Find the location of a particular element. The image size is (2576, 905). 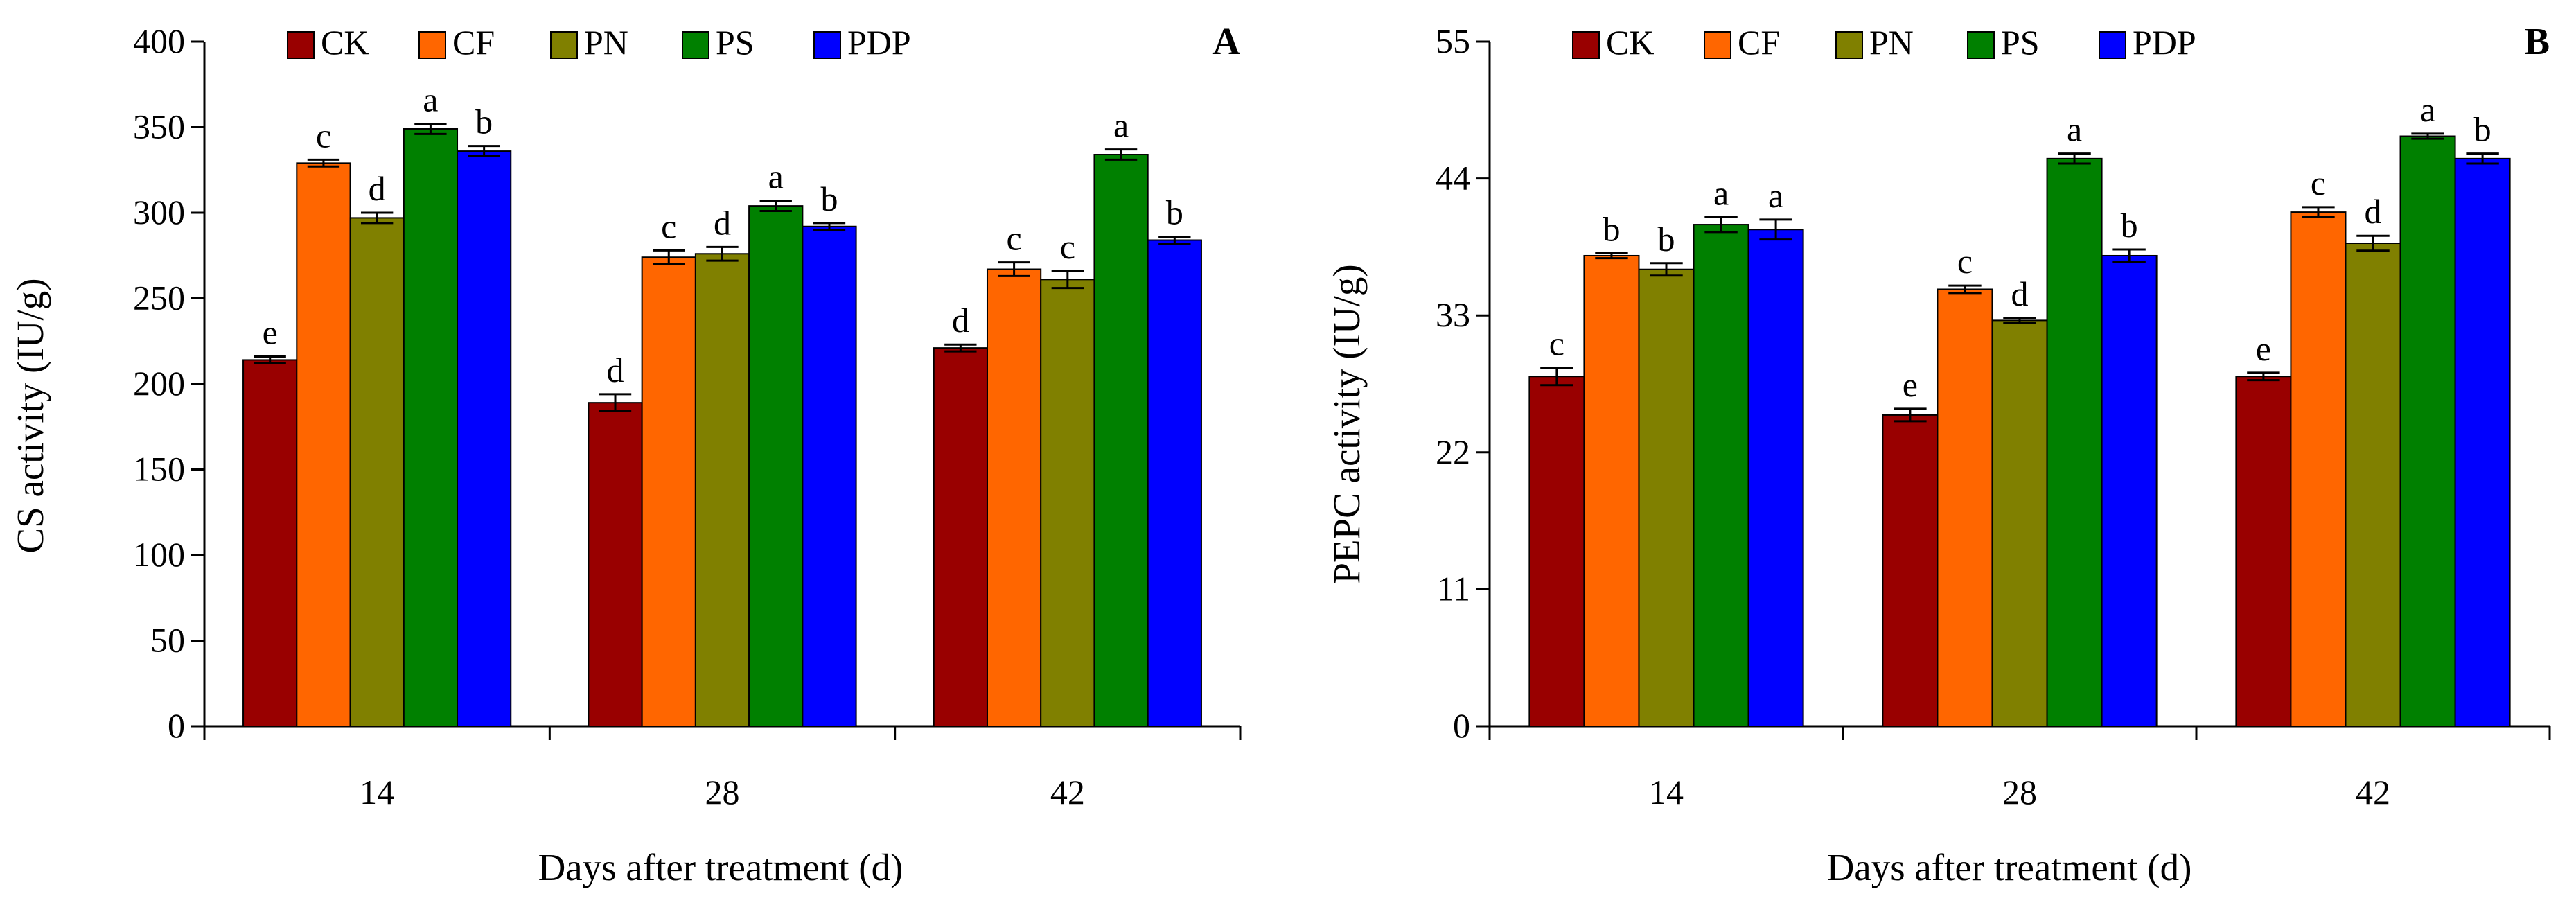

y-tick-label: 150 is located at coordinates (159, 469).